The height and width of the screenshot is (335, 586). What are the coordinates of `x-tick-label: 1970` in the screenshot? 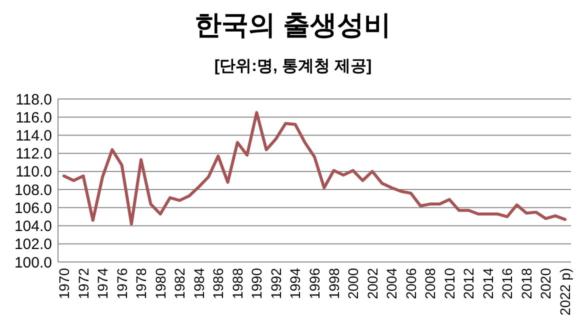 It's located at (64, 284).